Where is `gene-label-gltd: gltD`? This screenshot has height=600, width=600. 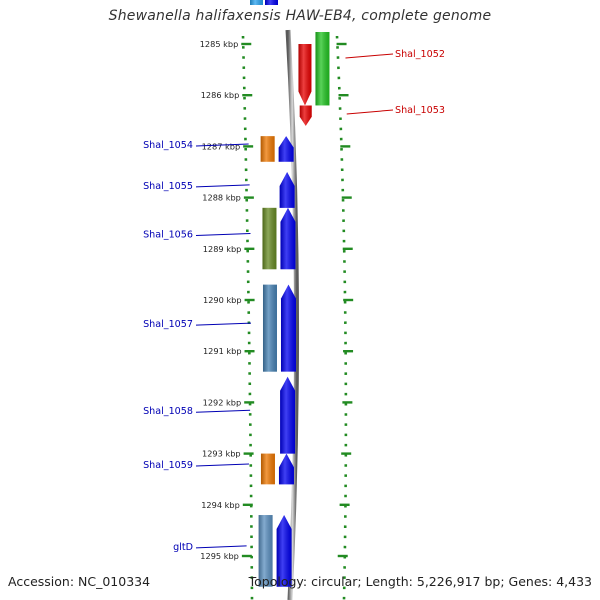
gene-label-gltd: gltD is located at coordinates (183, 547).